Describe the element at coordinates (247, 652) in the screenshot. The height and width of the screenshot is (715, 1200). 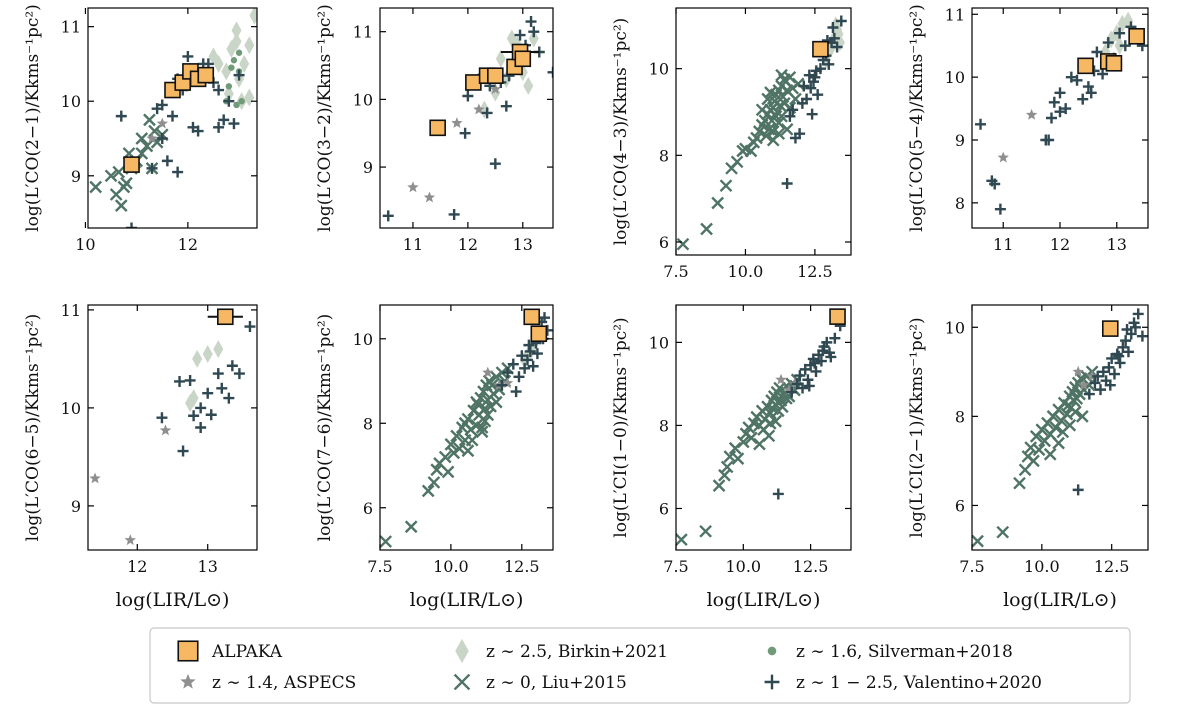
I see `legend-label: ALPAKA` at that location.